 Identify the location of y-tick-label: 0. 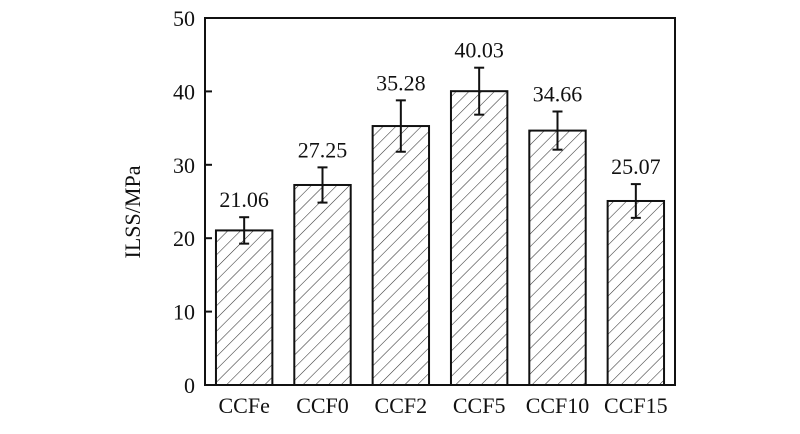
(189, 385).